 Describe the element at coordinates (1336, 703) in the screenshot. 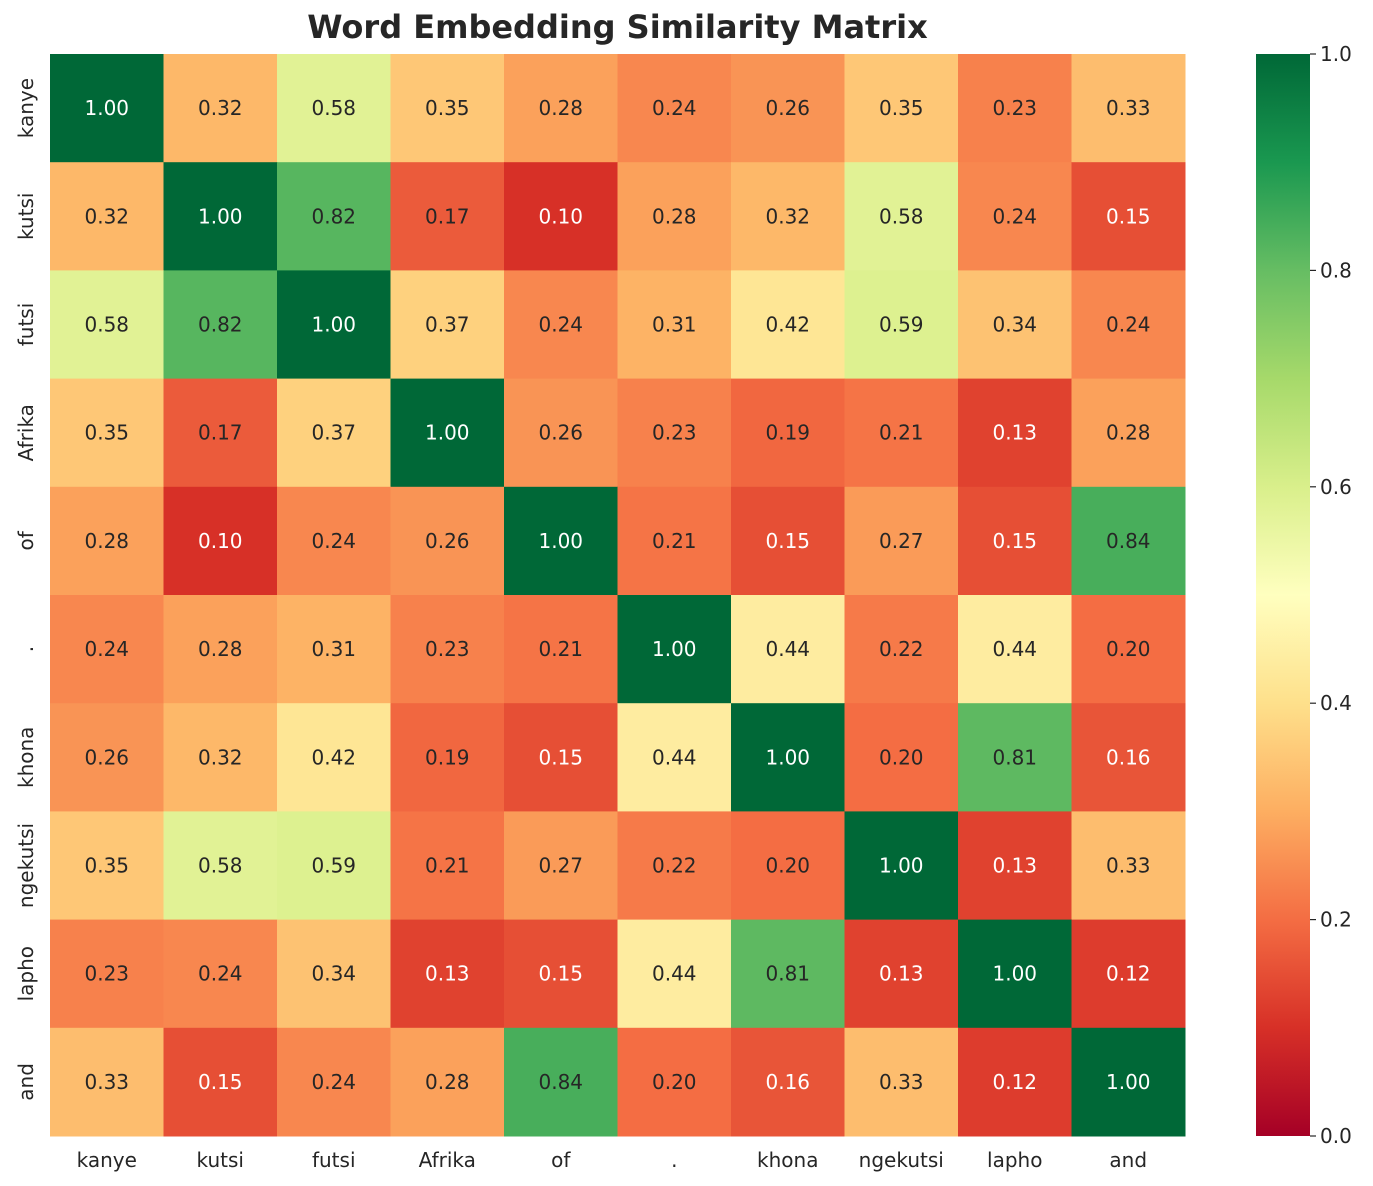

I see `colorbar-tick-label: 0.4` at that location.